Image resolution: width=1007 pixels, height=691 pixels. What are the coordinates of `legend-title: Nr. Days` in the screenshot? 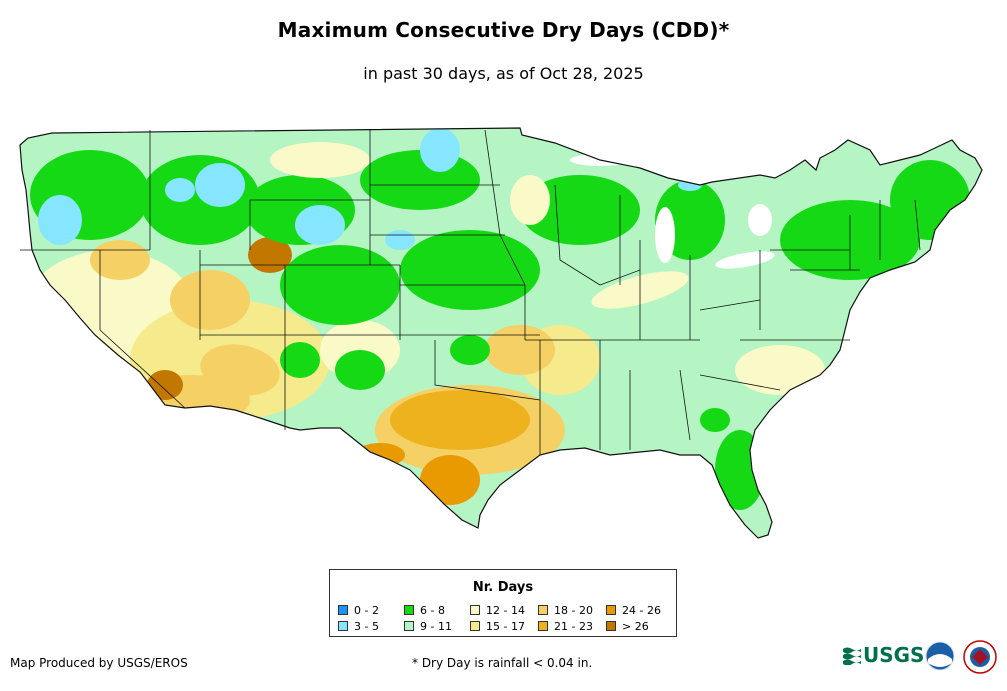 It's located at (503, 587).